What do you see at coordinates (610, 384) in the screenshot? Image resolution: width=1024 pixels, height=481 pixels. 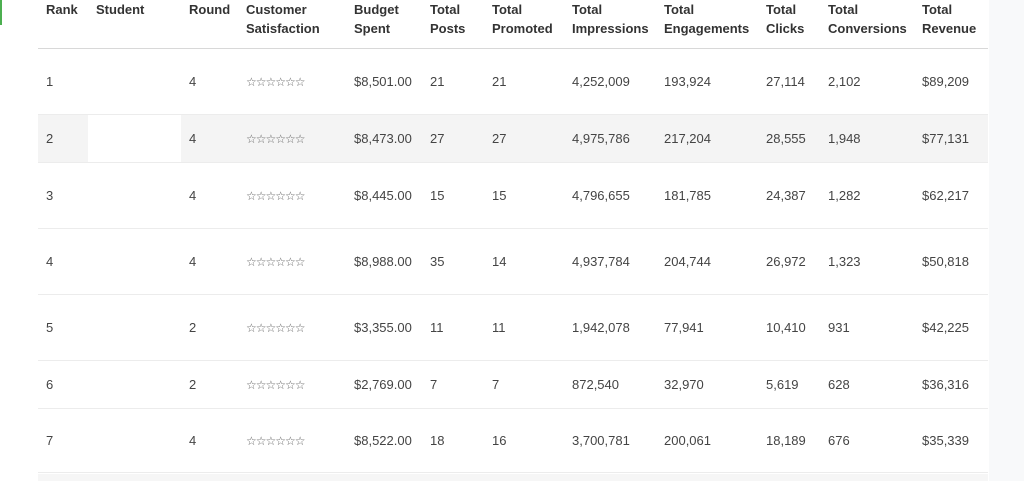 I see `cell-impressions: 872,540` at bounding box center [610, 384].